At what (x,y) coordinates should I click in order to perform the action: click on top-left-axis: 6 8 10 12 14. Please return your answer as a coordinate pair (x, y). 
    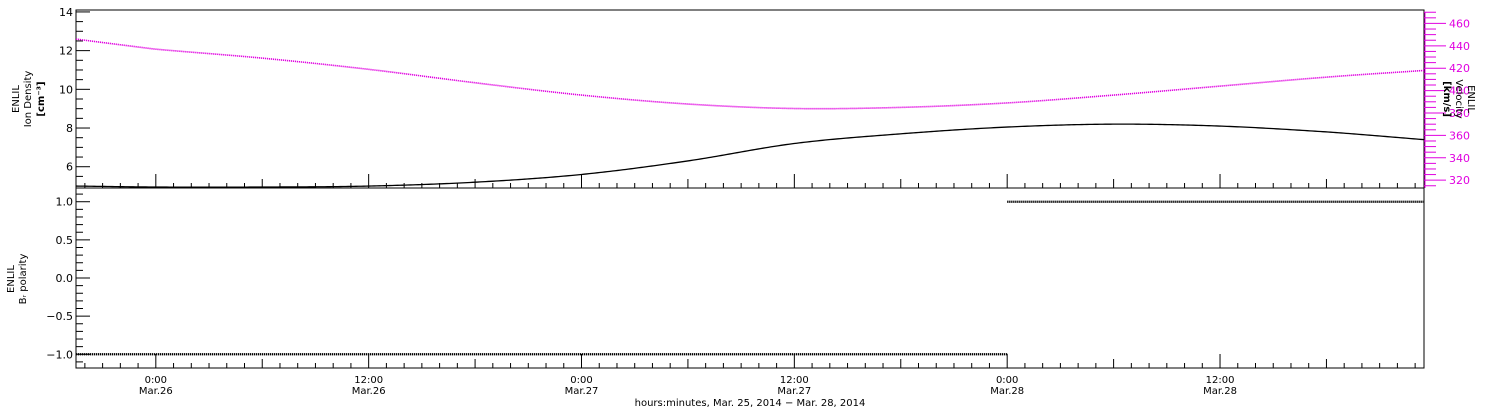
    Looking at the image, I should click on (74, 96).